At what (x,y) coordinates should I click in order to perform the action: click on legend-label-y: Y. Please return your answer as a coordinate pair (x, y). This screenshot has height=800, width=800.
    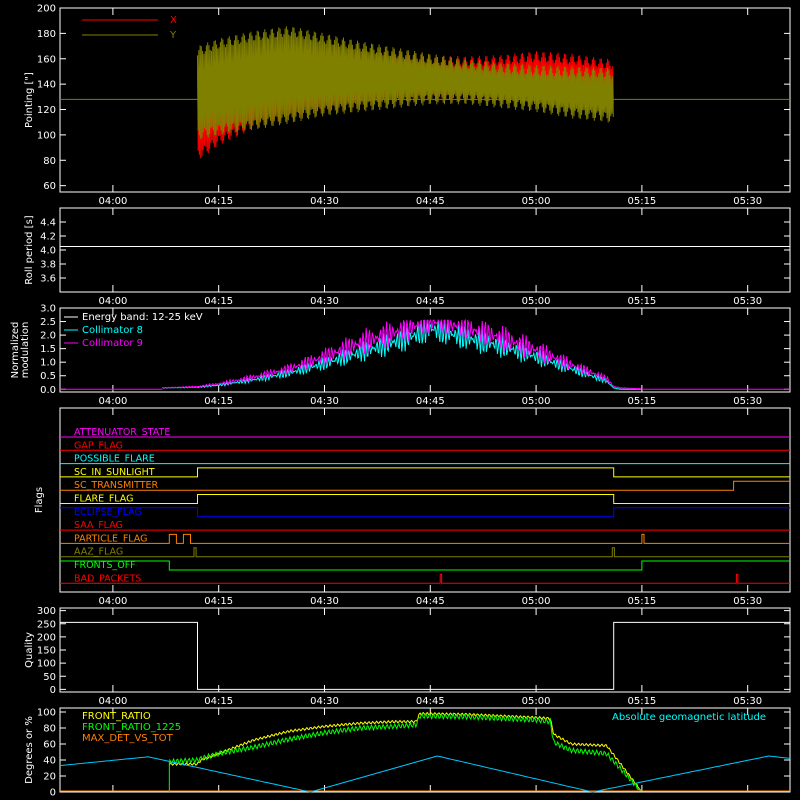
    Looking at the image, I should click on (173, 35).